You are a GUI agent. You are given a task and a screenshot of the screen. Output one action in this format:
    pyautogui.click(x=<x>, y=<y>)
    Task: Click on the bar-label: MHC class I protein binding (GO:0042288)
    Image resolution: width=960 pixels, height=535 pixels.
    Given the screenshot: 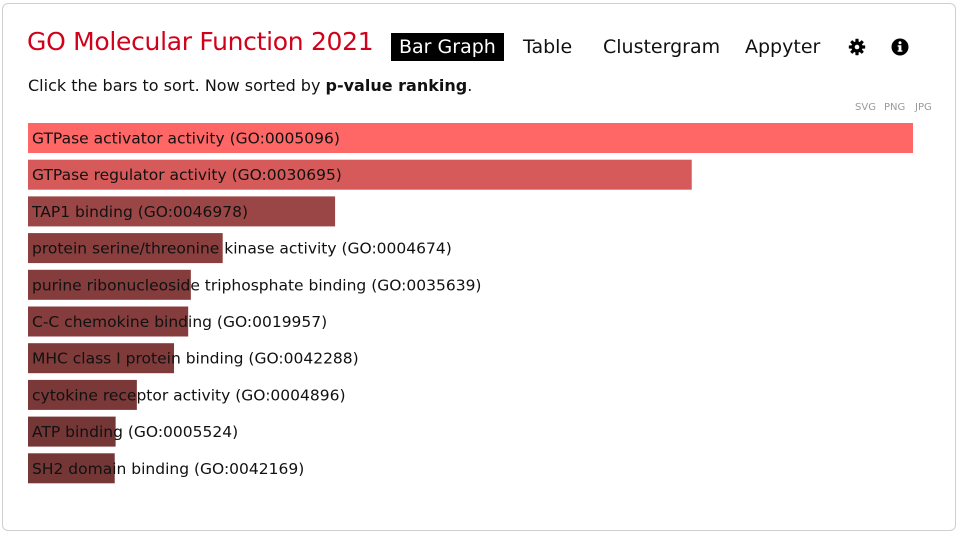 What is the action you would take?
    pyautogui.click(x=195, y=359)
    